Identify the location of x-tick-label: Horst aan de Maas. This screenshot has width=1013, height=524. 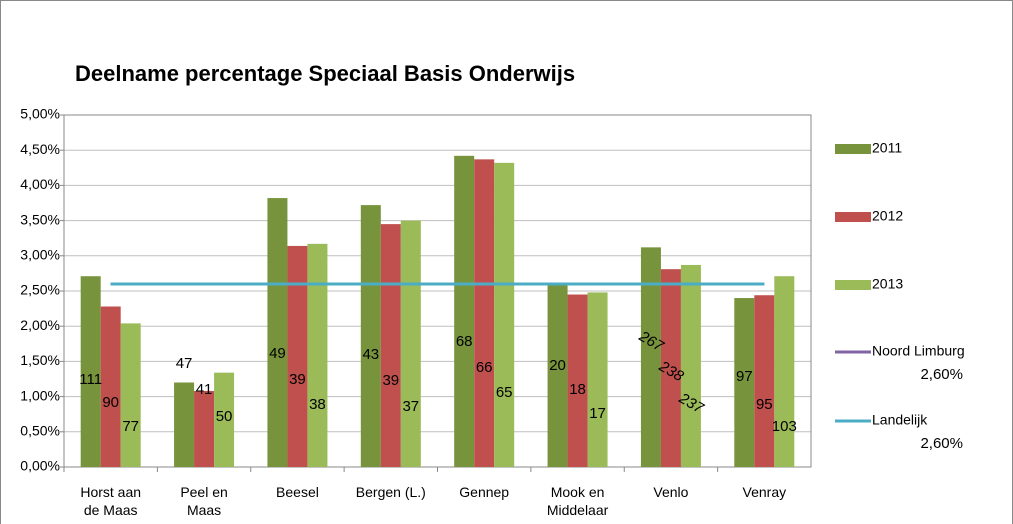
(111, 501).